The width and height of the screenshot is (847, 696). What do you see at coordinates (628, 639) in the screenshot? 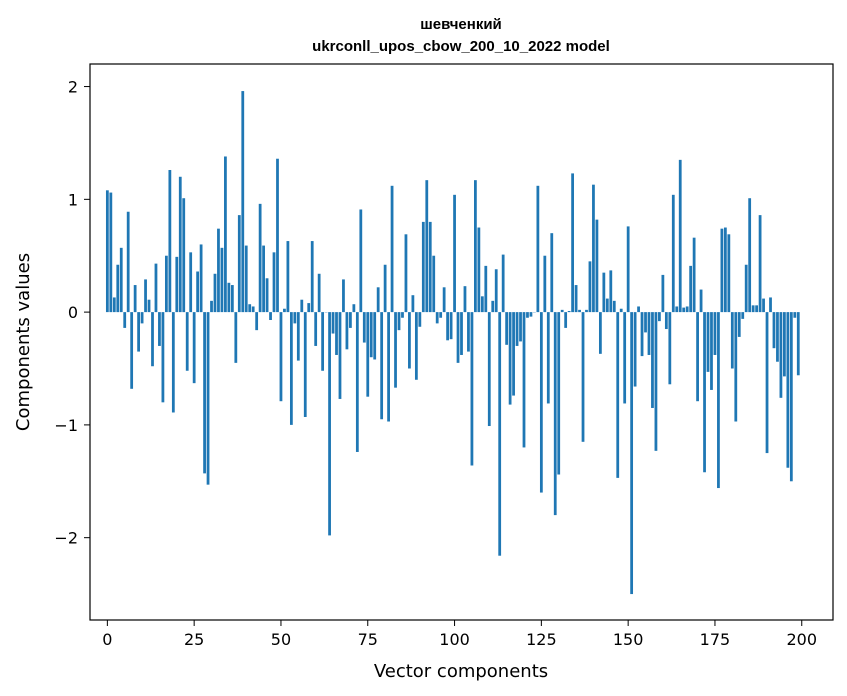
I see `x-tick-label: 150` at bounding box center [628, 639].